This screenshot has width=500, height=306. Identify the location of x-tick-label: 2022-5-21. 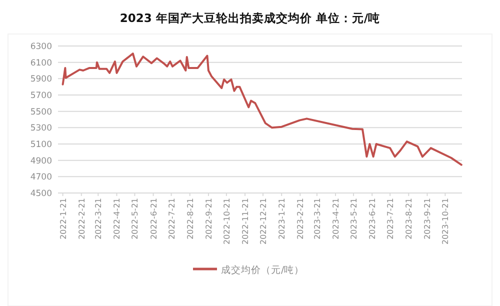
(135, 219).